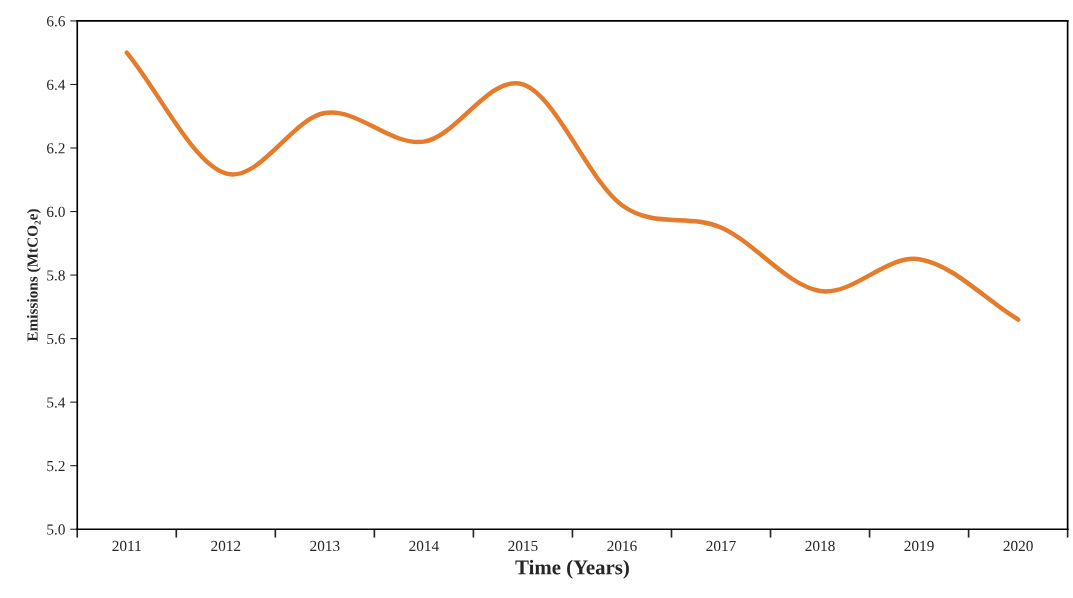 Image resolution: width=1073 pixels, height=598 pixels. Describe the element at coordinates (1018, 546) in the screenshot. I see `x-tick-label: 2020` at that location.